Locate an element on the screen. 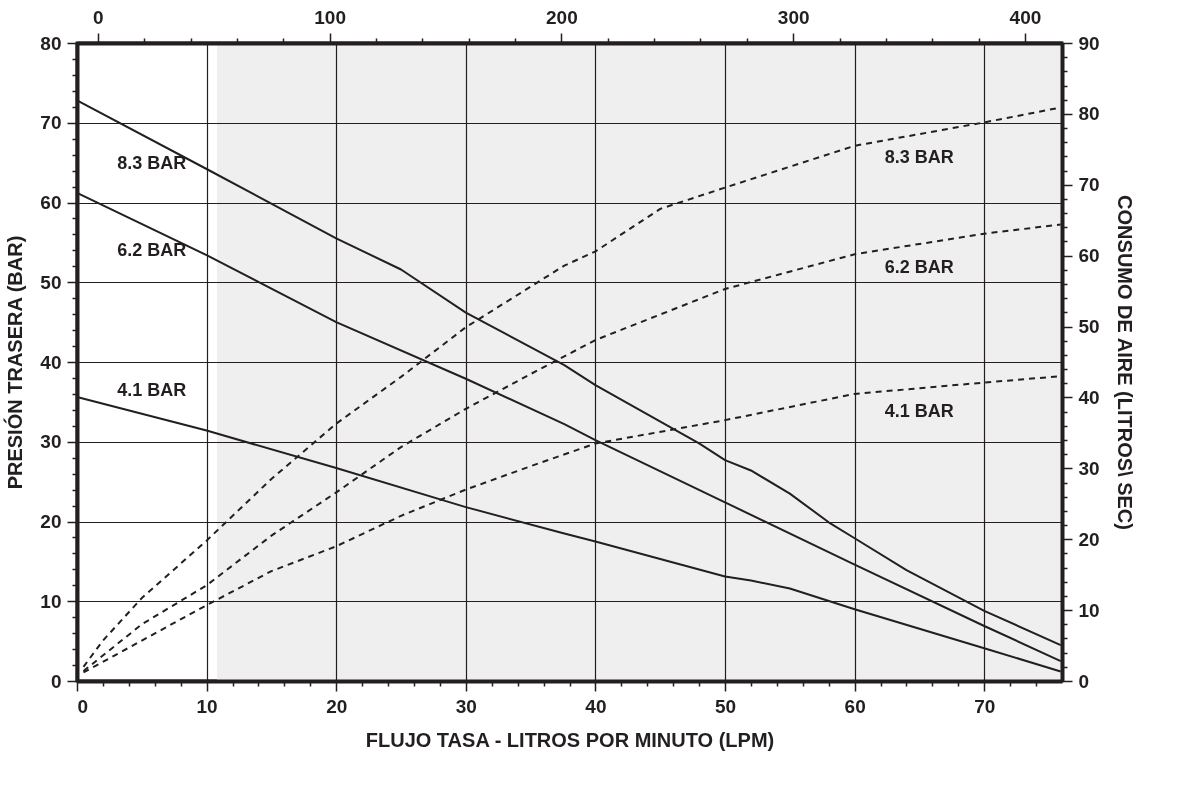 This screenshot has width=1204, height=790. y2-tick-label: 10 is located at coordinates (1089, 610).